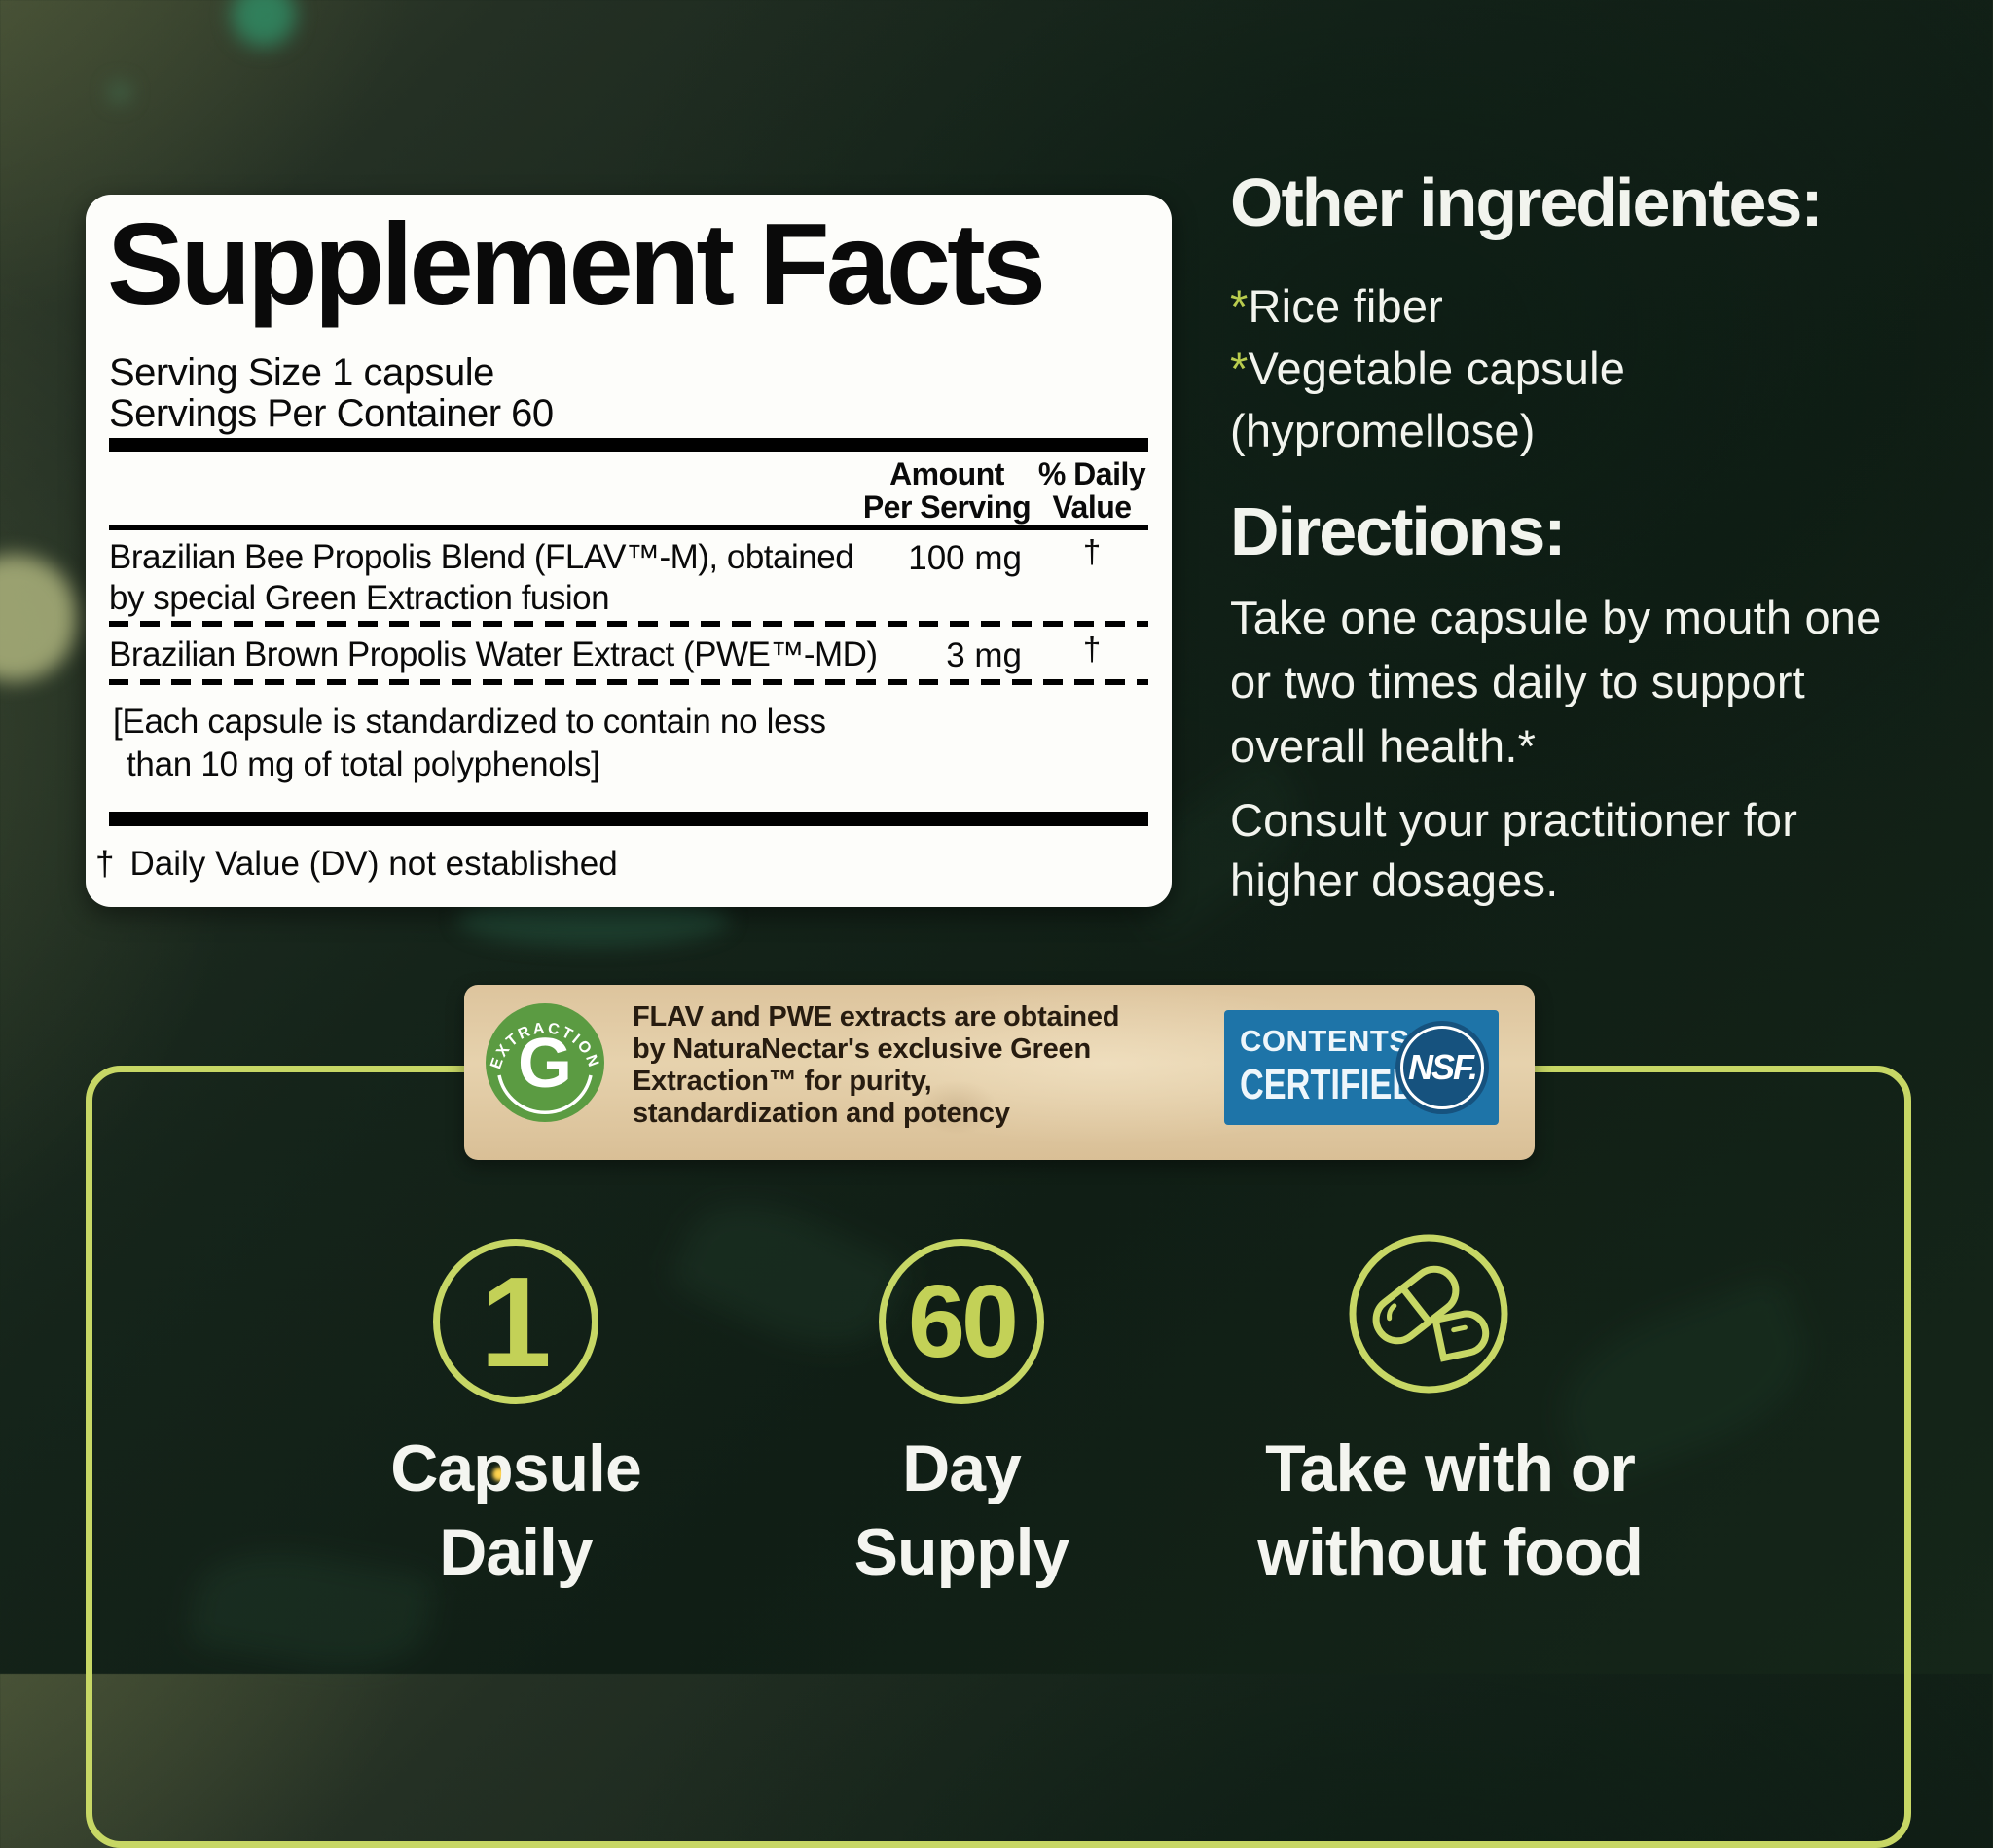  I want to click on other-ingredient-2-text: Vegetable capsule, so click(1437, 368).